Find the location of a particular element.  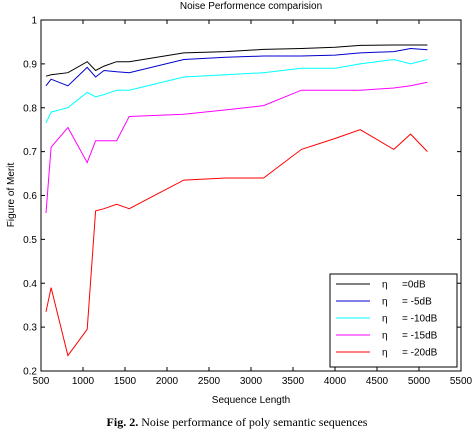

caption-label: Fig. 2. is located at coordinates (122, 422).